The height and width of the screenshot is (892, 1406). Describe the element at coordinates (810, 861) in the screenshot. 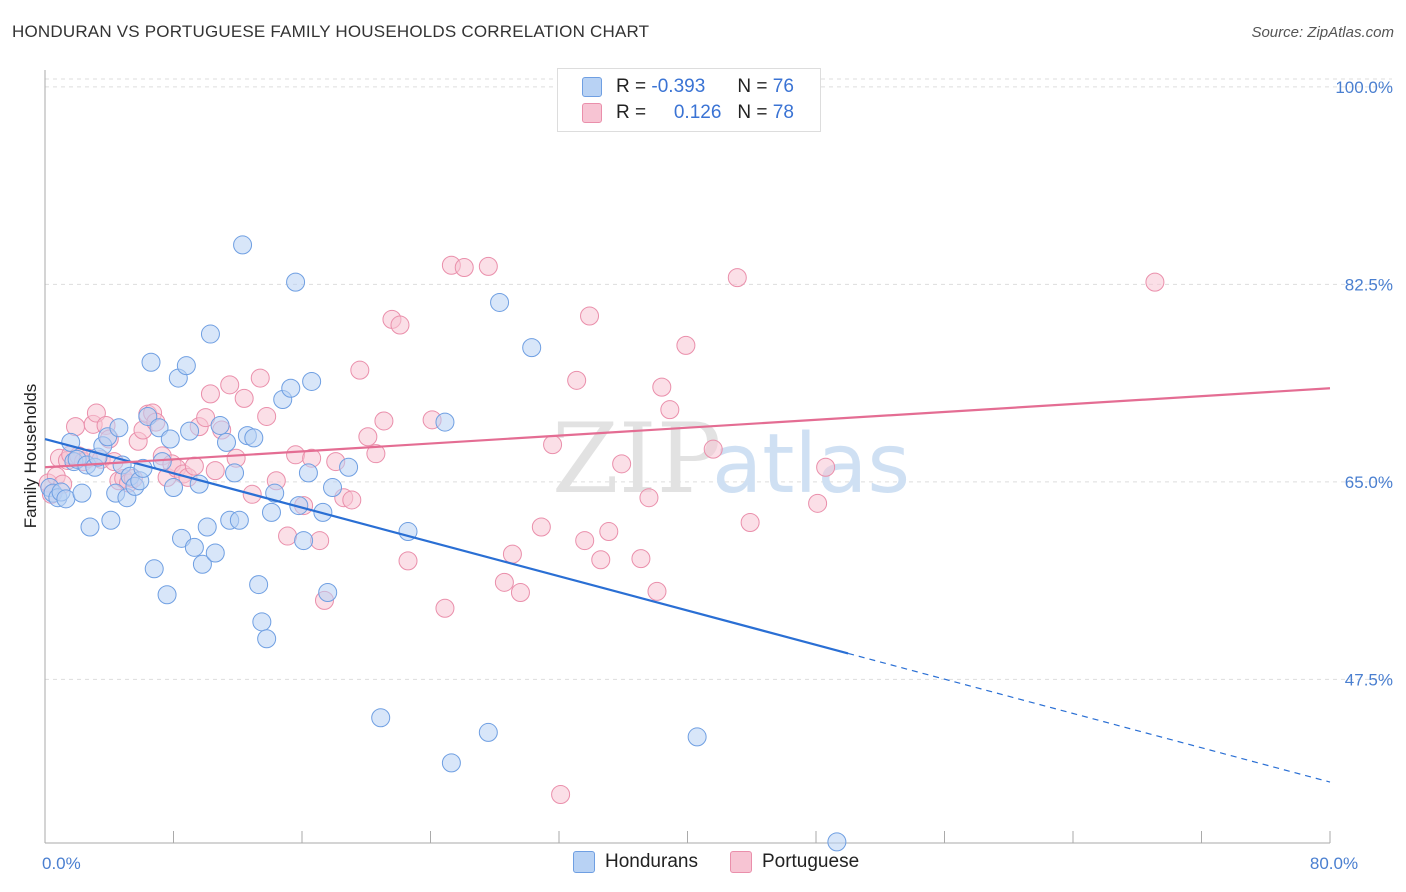

I see `legend-portuguese-label: Portuguese` at that location.